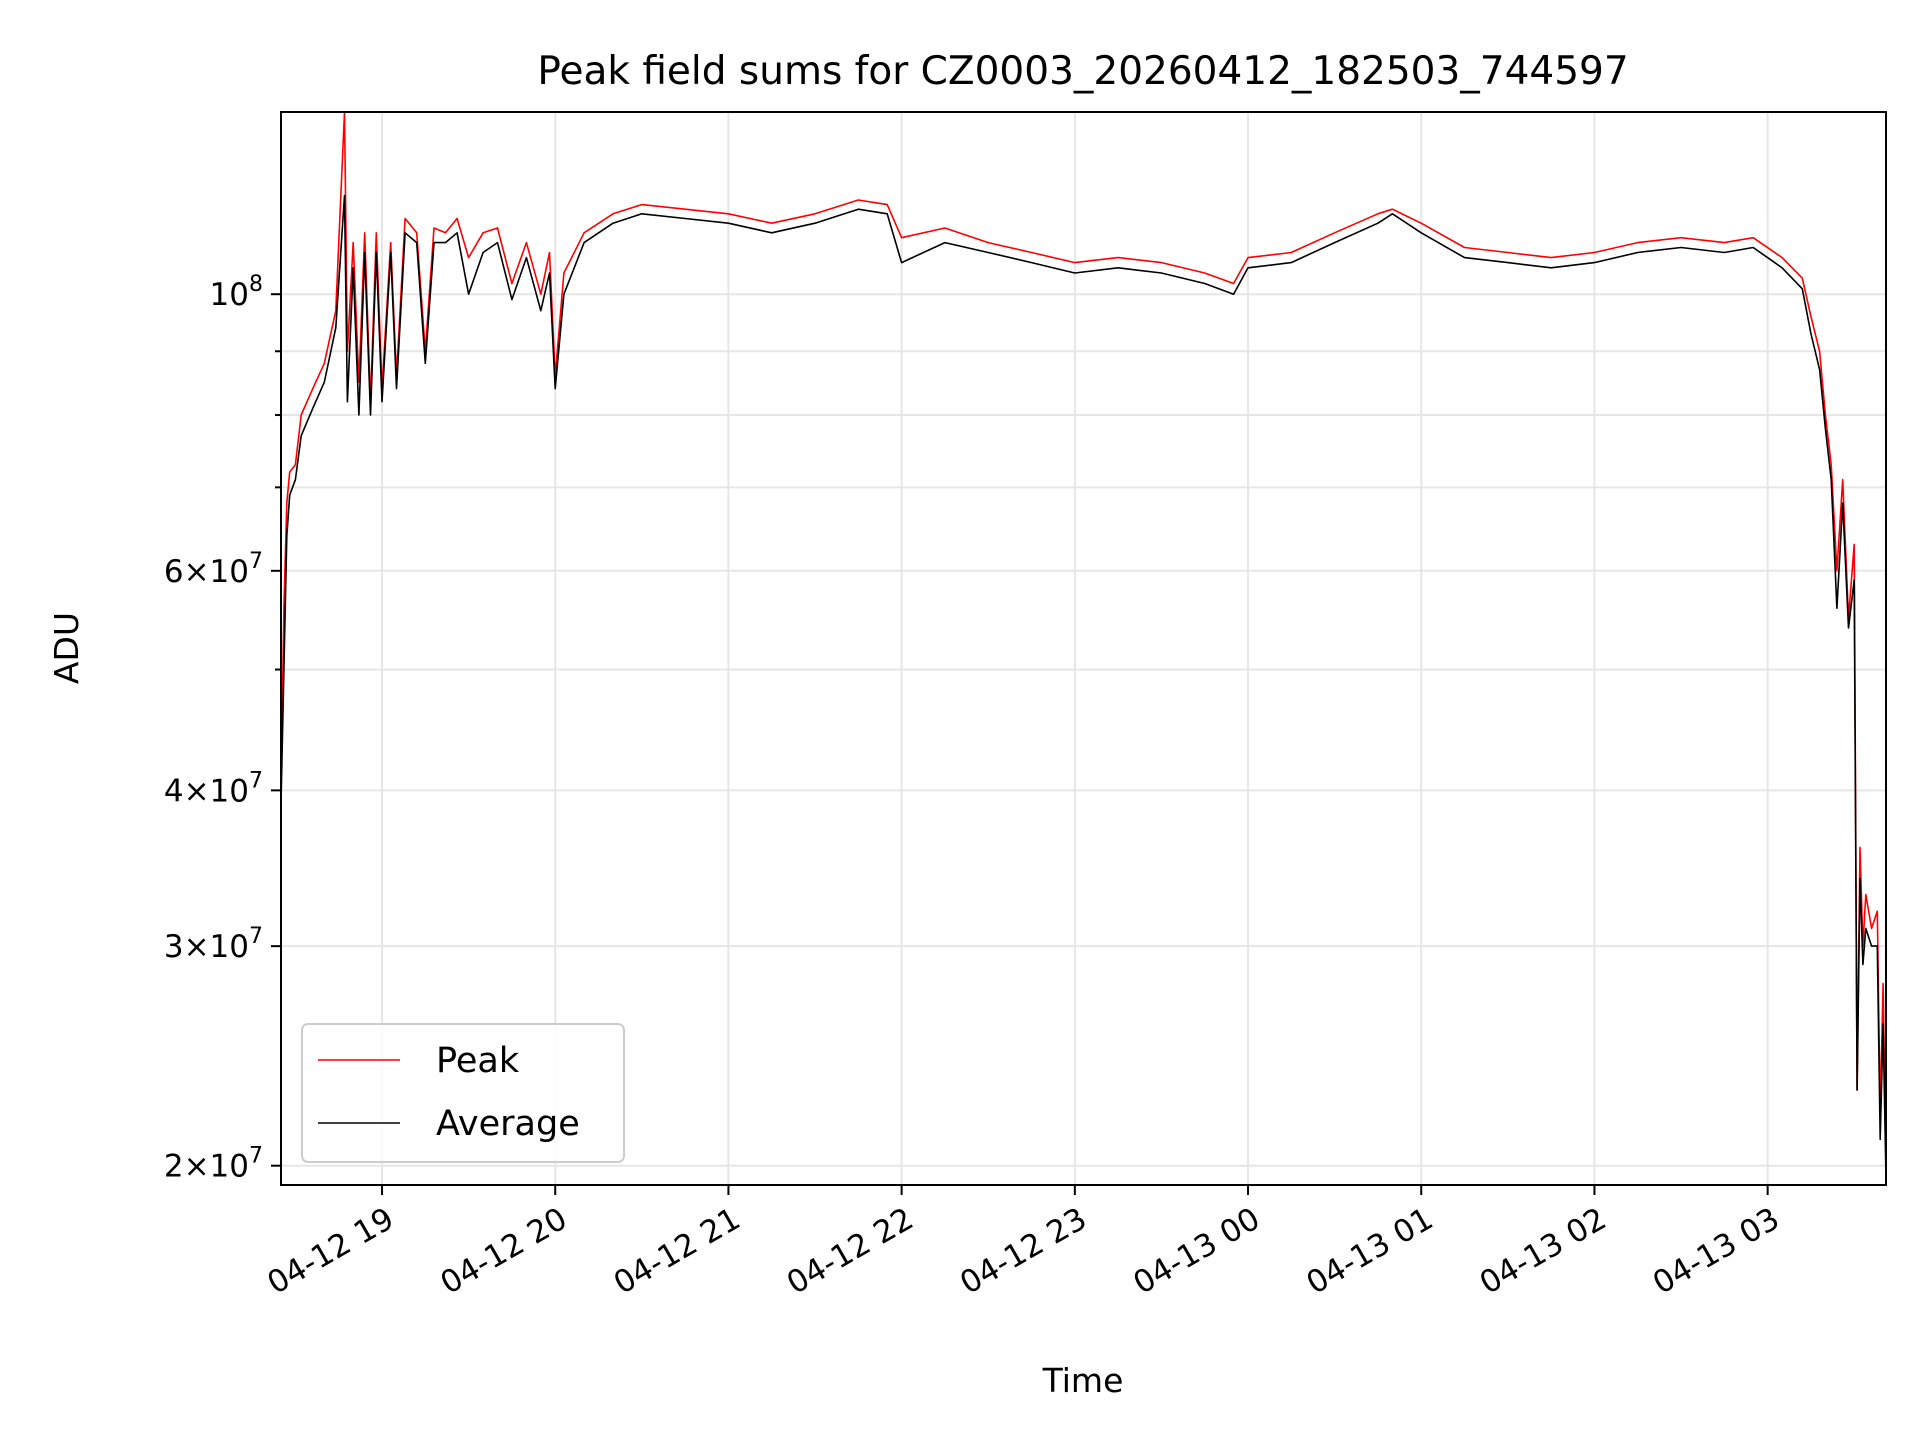 This screenshot has width=1920, height=1440. I want to click on y-tick-label: 2×107, so click(213, 1164).